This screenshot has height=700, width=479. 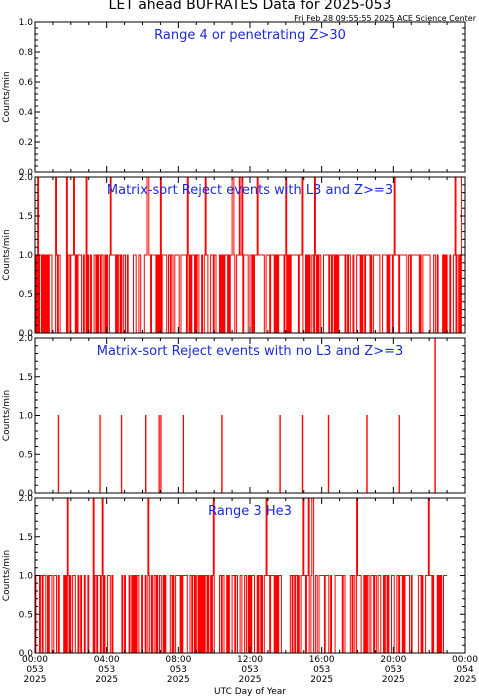 I want to click on panel-title: Range 3 He3, so click(x=250, y=511).